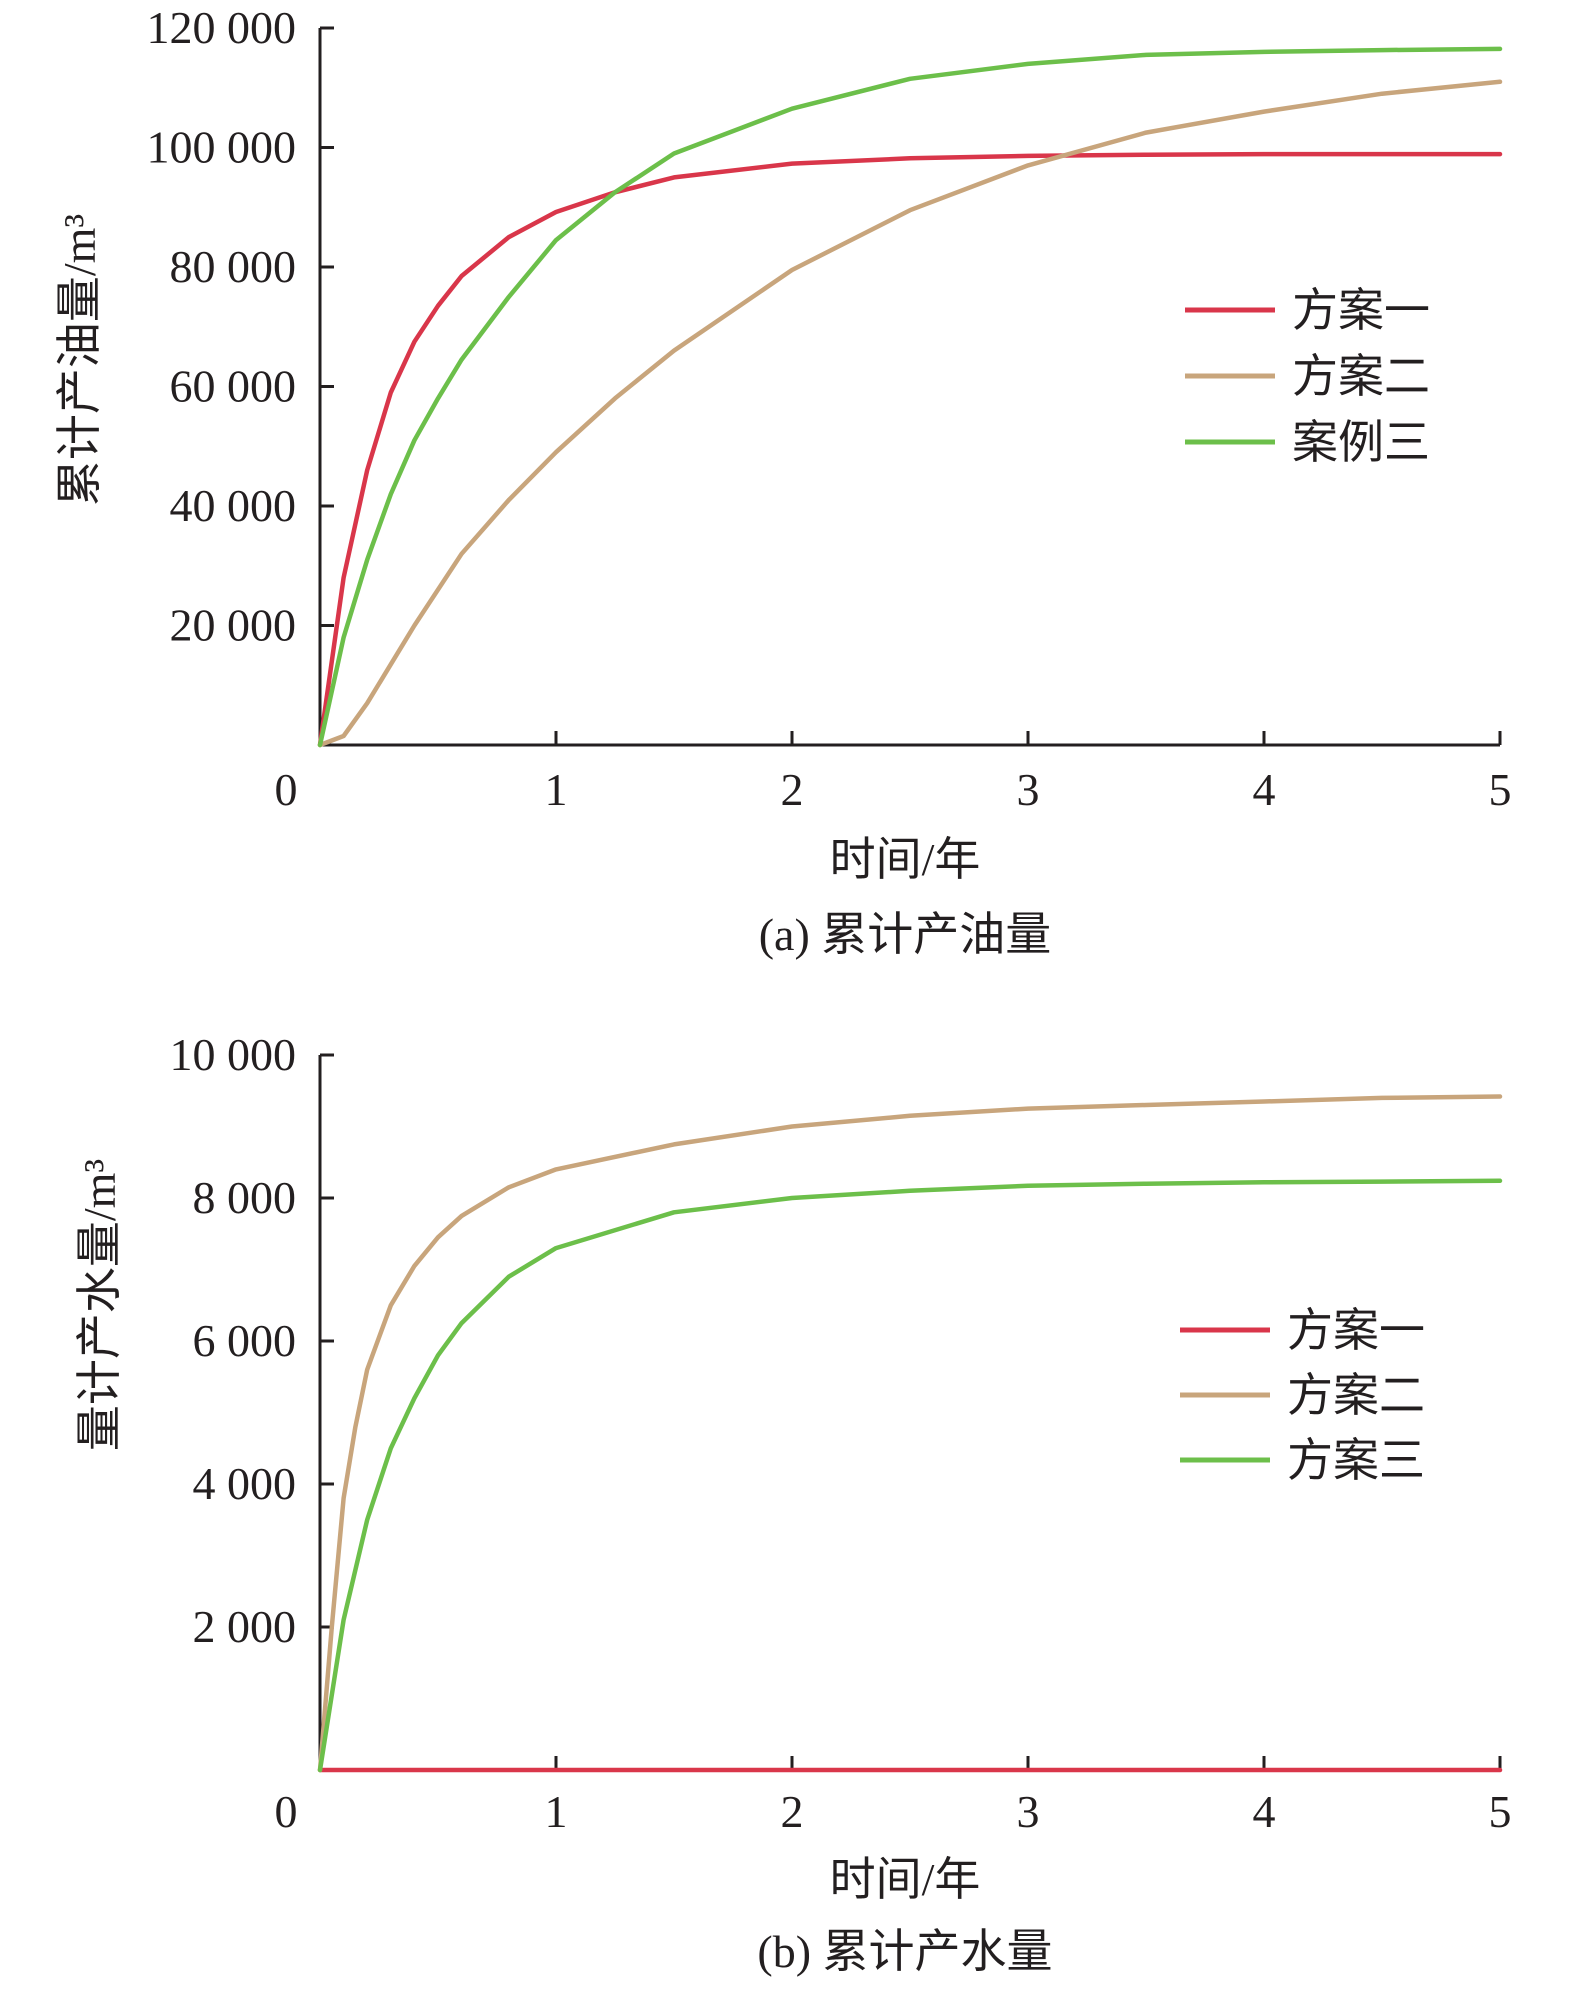 The height and width of the screenshot is (1995, 1575). Describe the element at coordinates (222, 27) in the screenshot. I see `y-tick-label: 120 000` at that location.